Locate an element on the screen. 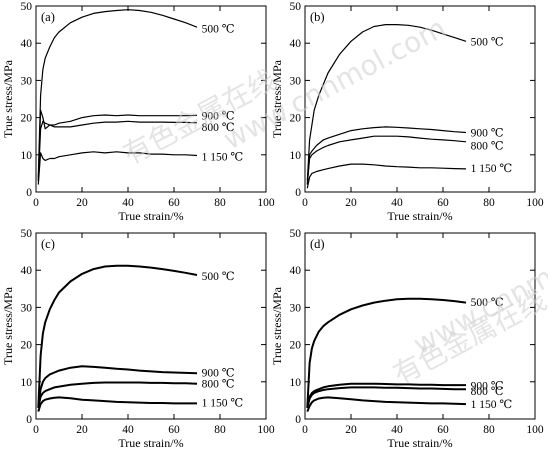 The image size is (548, 452). panel-c-xtick-label-1: 20 is located at coordinates (82, 430).